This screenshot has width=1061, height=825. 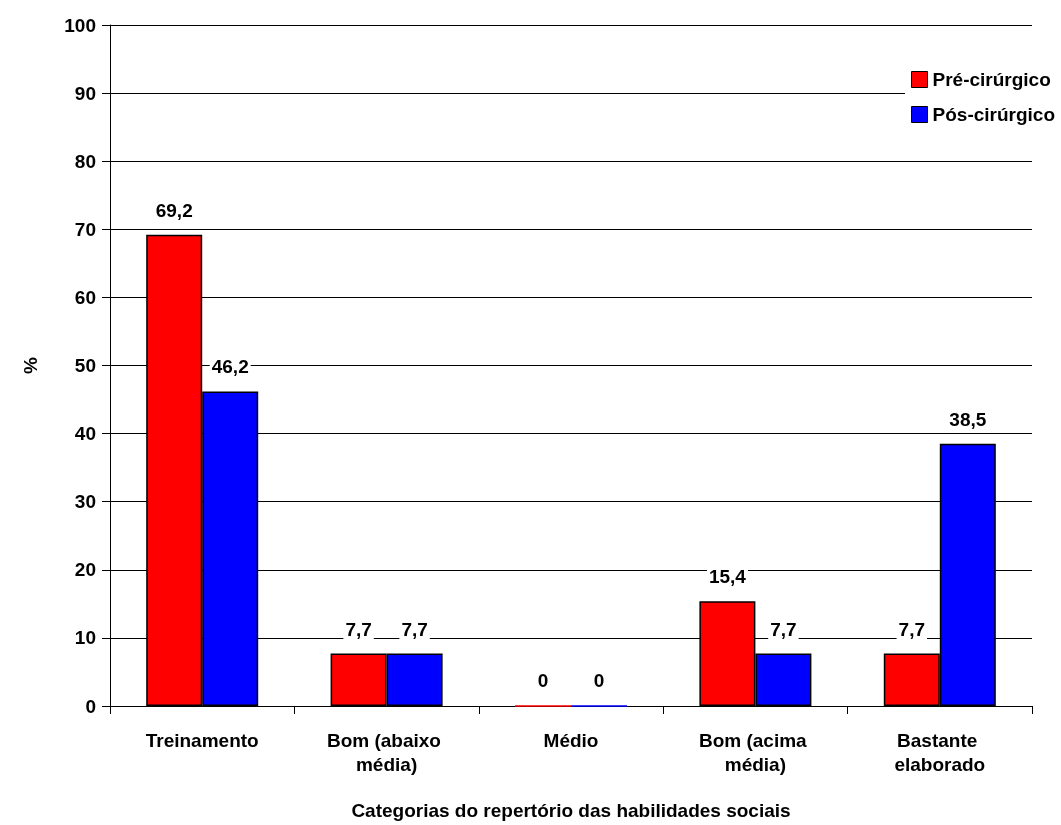 What do you see at coordinates (727, 577) in the screenshot?
I see `data-label: 15,4` at bounding box center [727, 577].